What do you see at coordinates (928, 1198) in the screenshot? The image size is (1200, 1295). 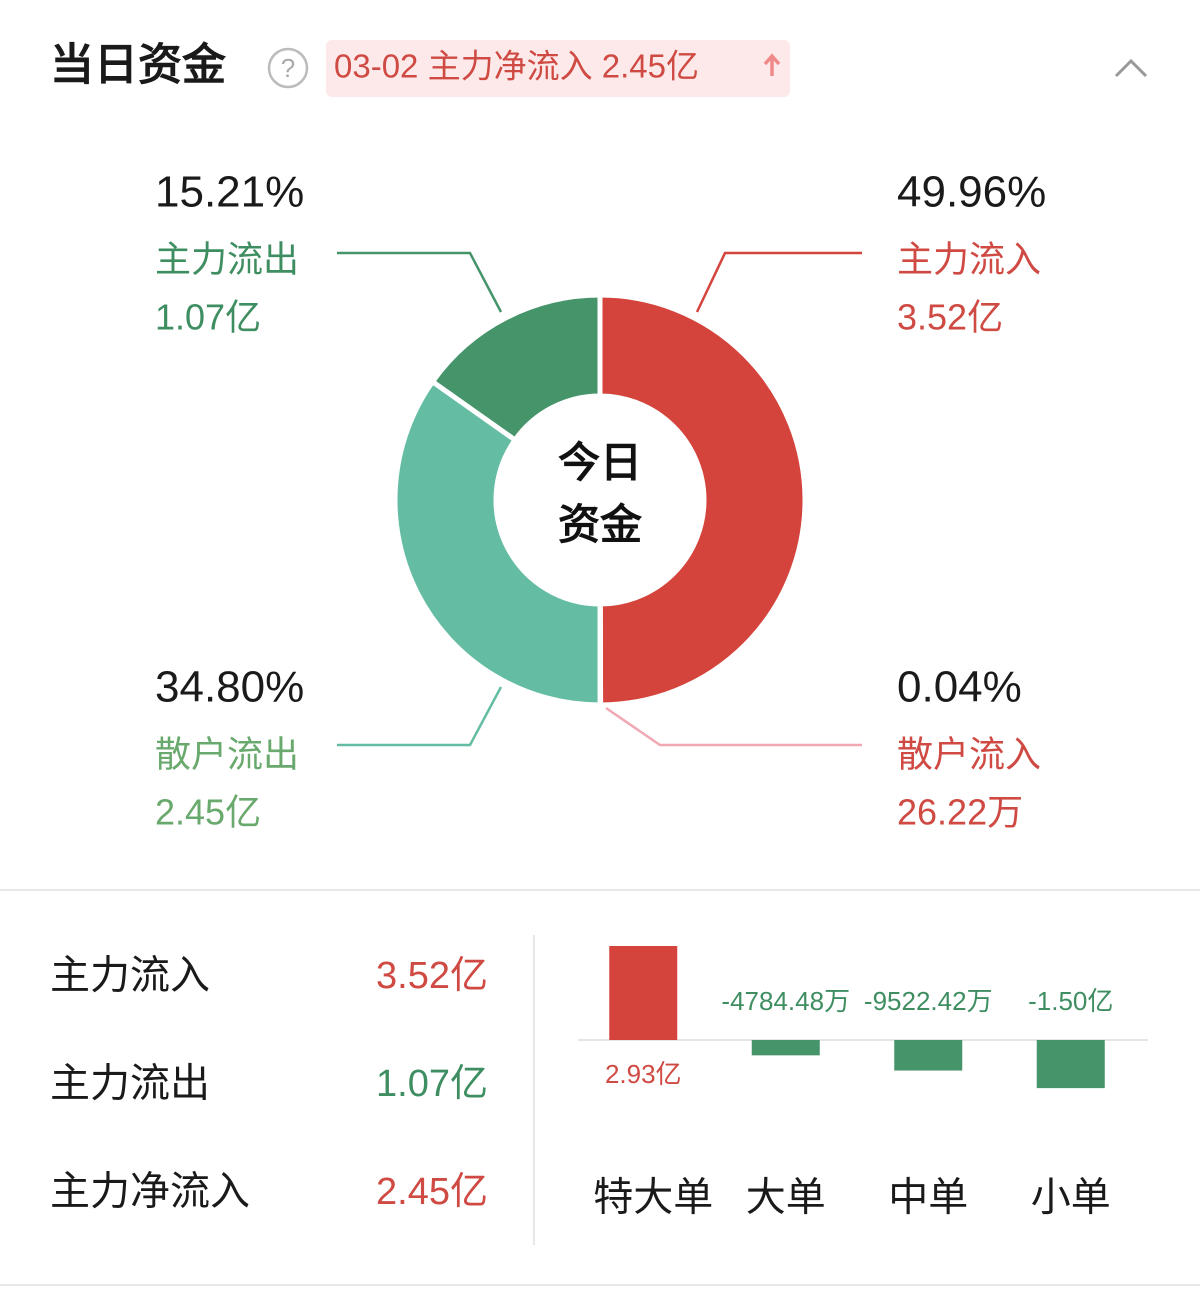 I see `bar-category-label: 中单` at bounding box center [928, 1198].